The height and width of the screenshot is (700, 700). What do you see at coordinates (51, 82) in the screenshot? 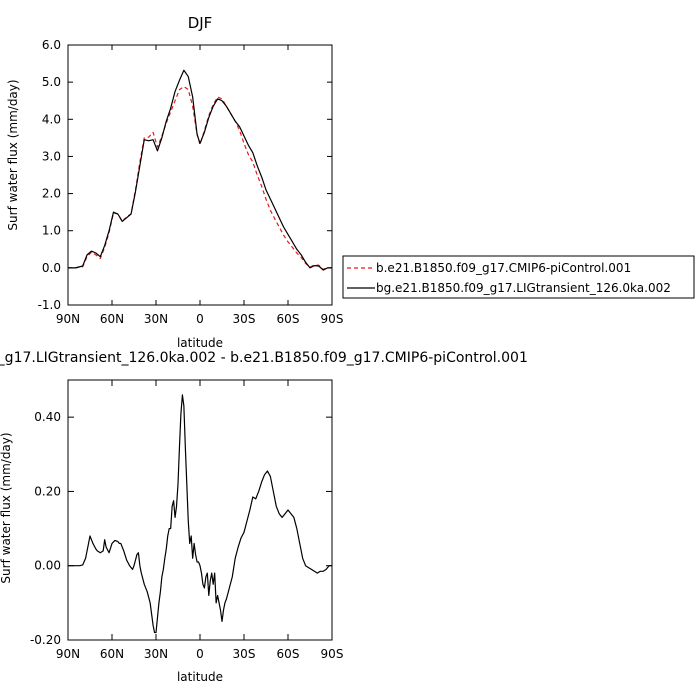
I see `top-y-tick-label: 5.0` at bounding box center [51, 82].